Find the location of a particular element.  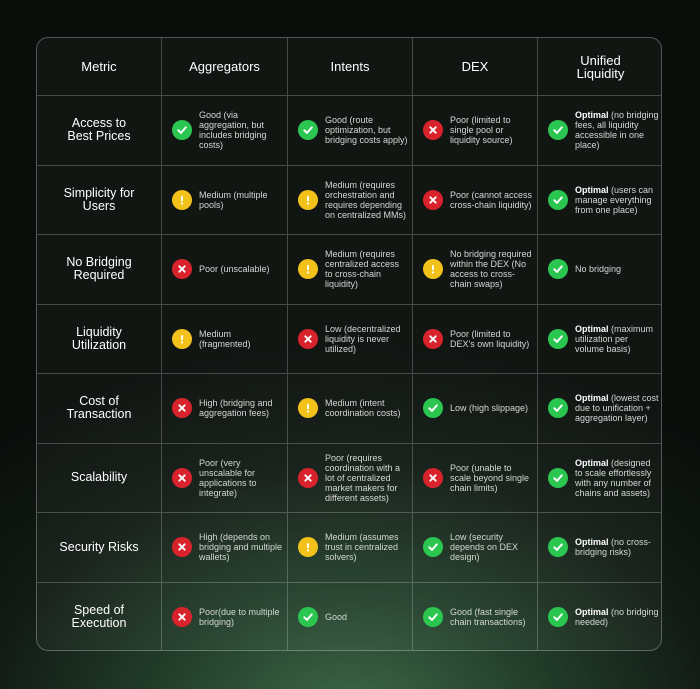

metric-cell: Simplicity for Users is located at coordinates (99, 200).